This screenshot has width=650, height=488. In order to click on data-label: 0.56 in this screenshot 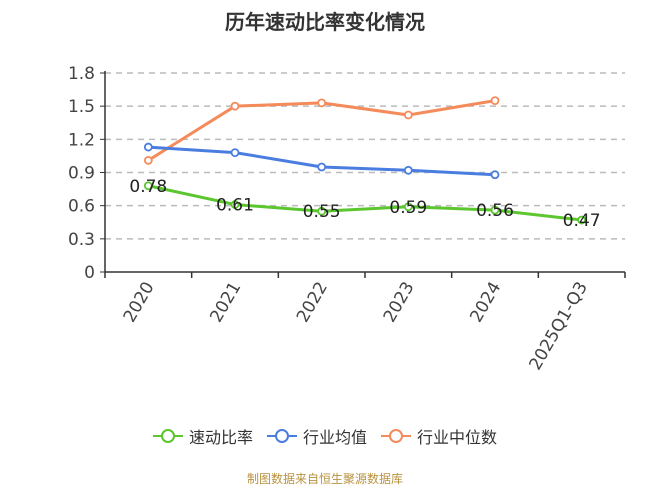, I will do `click(495, 211)`.